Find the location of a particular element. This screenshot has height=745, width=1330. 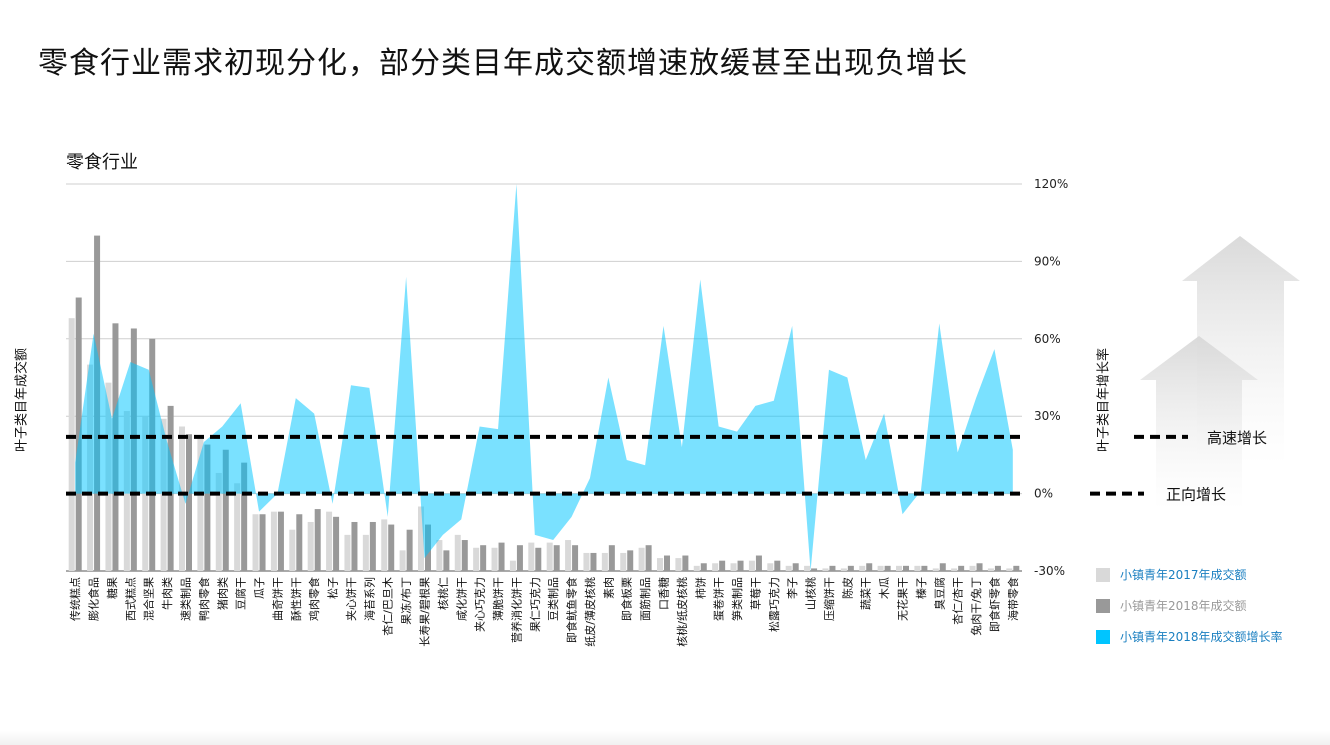

legend-label-growth: 小镇青年2018年成交额增长率 is located at coordinates (1201, 637).